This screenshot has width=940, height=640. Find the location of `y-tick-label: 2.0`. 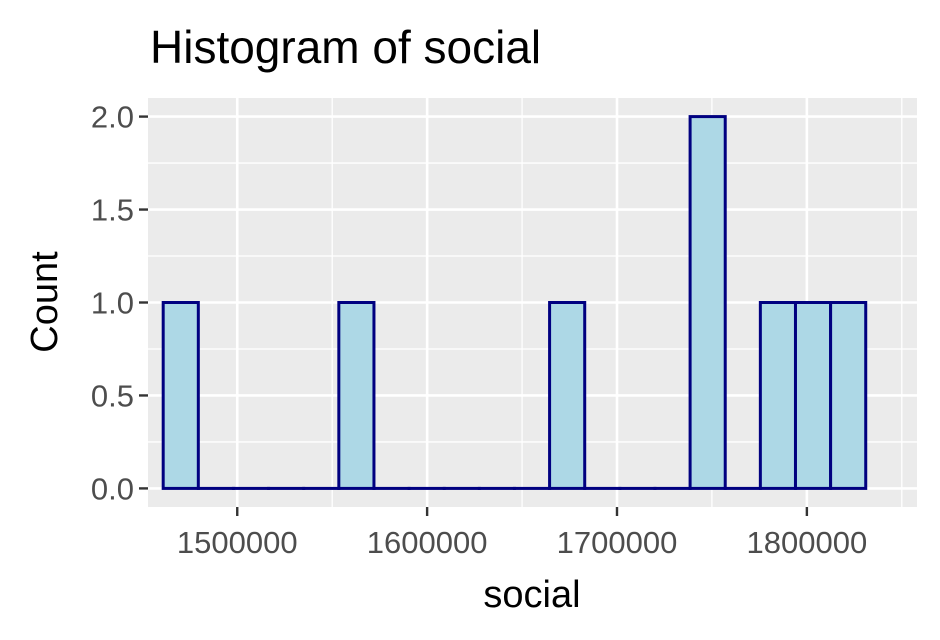

y-tick-label: 2.0 is located at coordinates (112, 117).